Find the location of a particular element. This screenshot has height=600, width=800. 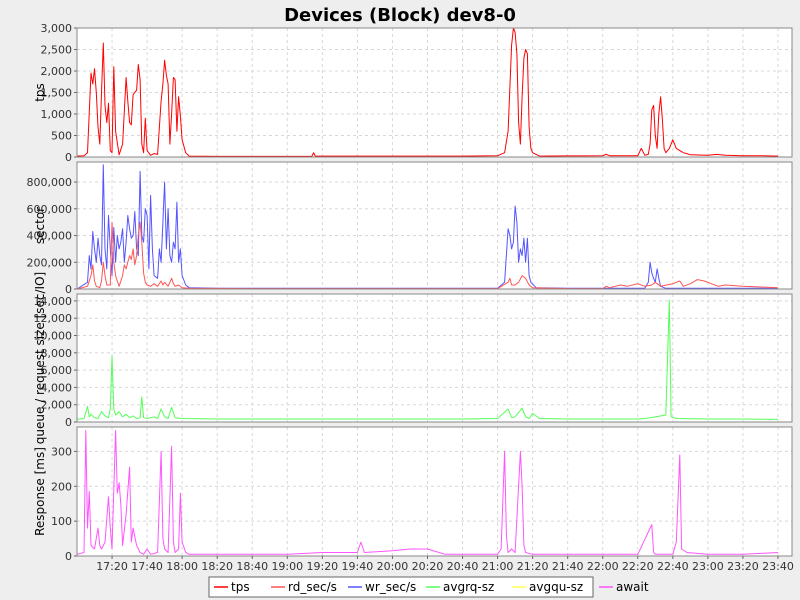

y-tick-label: 1,500 is located at coordinates (57, 93).